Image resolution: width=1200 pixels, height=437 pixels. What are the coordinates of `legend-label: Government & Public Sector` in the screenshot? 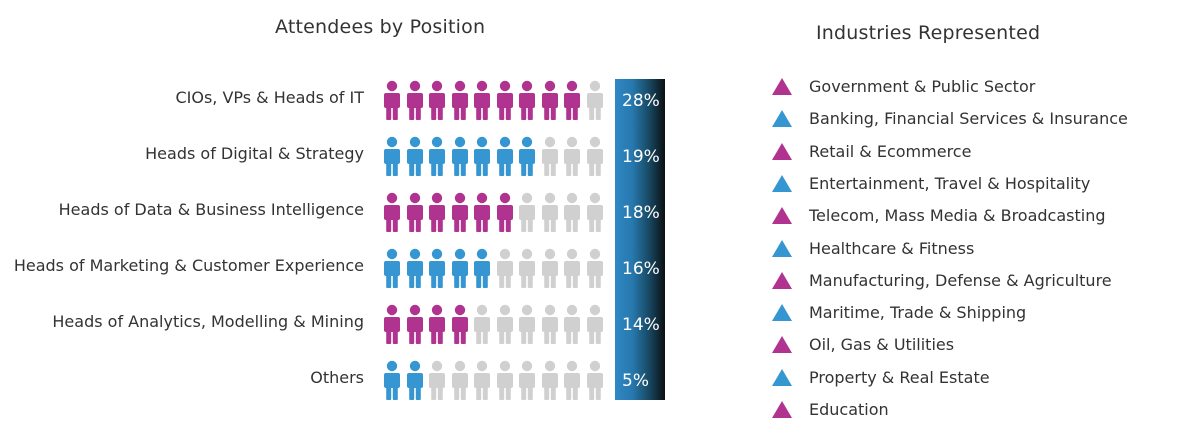 It's located at (922, 86).